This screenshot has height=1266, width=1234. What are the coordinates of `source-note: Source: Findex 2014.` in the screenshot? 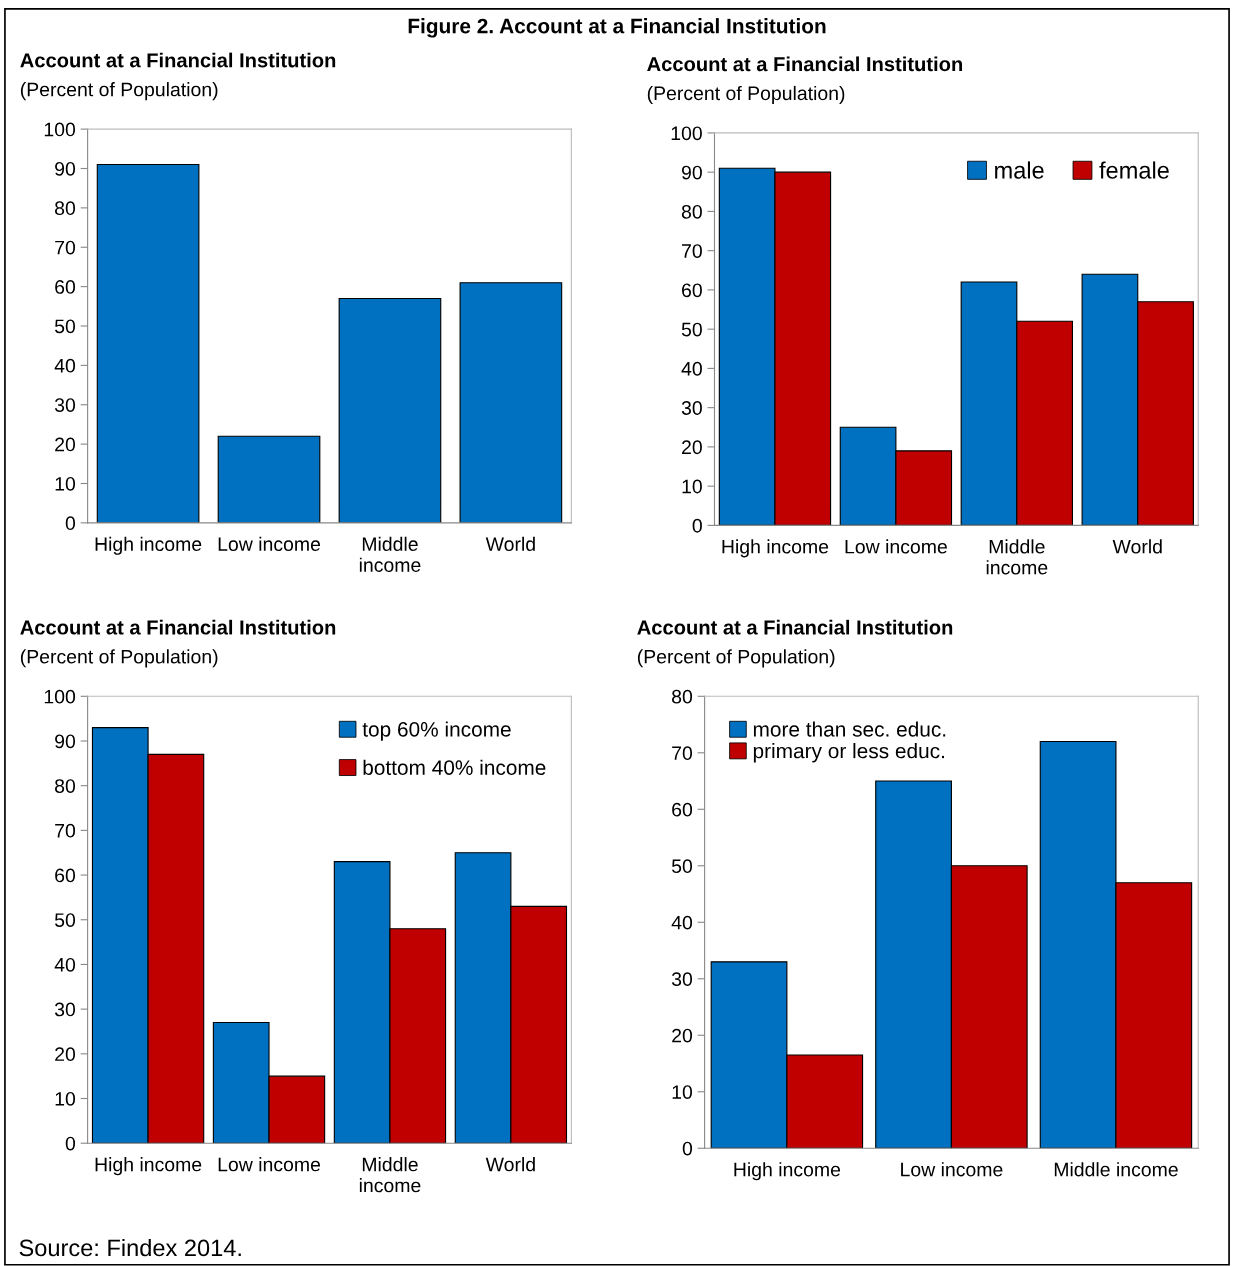 It's located at (130, 1247).